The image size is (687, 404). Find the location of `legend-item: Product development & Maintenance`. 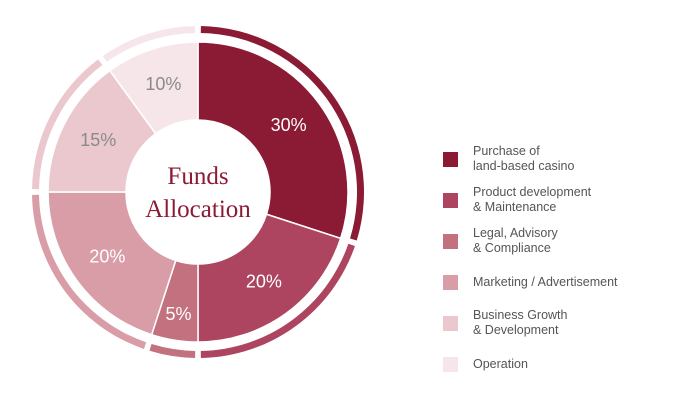

legend-item: Product development & Maintenance is located at coordinates (563, 200).